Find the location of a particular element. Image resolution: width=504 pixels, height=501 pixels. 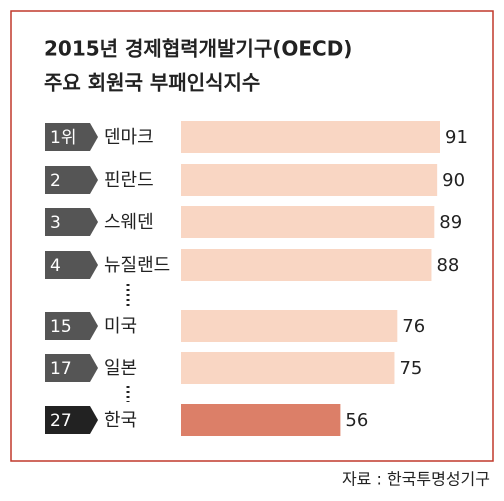

value-label: 76 is located at coordinates (413, 326).